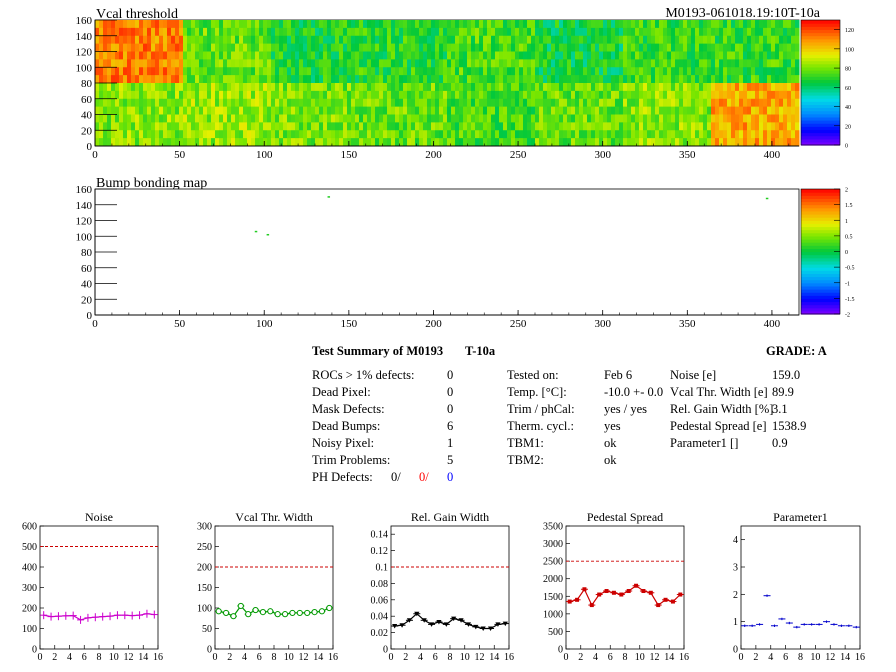 This screenshot has width=896, height=672. What do you see at coordinates (450, 621) in the screenshot?
I see `series-line` at bounding box center [450, 621].